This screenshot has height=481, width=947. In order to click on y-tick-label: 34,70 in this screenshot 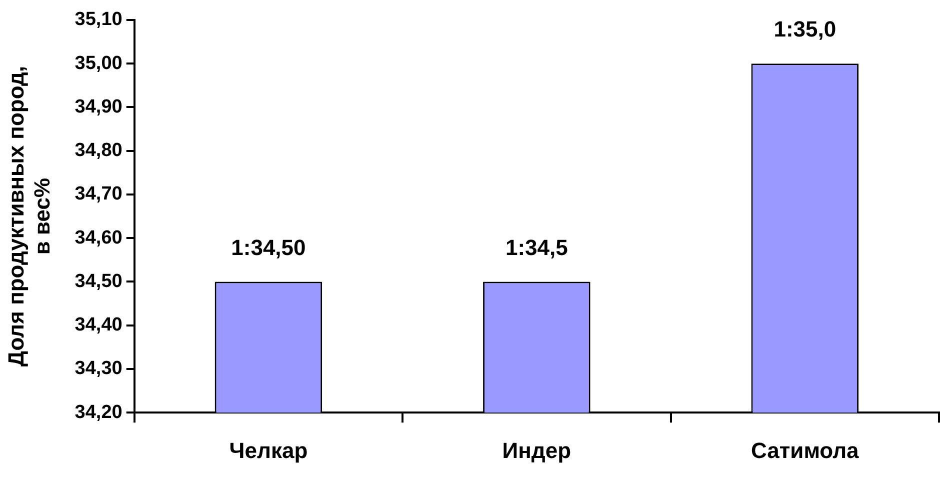, I will do `click(98, 194)`.